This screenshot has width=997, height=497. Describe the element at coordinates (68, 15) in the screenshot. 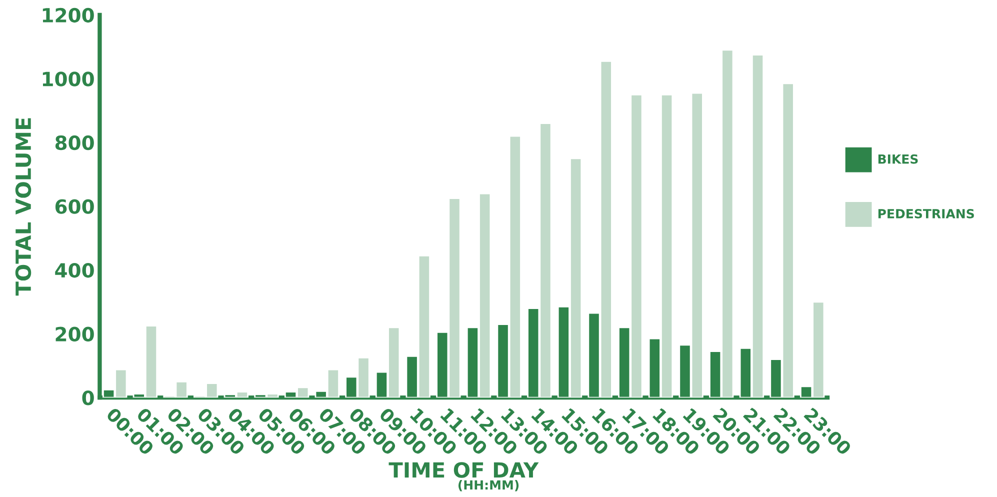

I see `y-tick-label: 1200` at that location.